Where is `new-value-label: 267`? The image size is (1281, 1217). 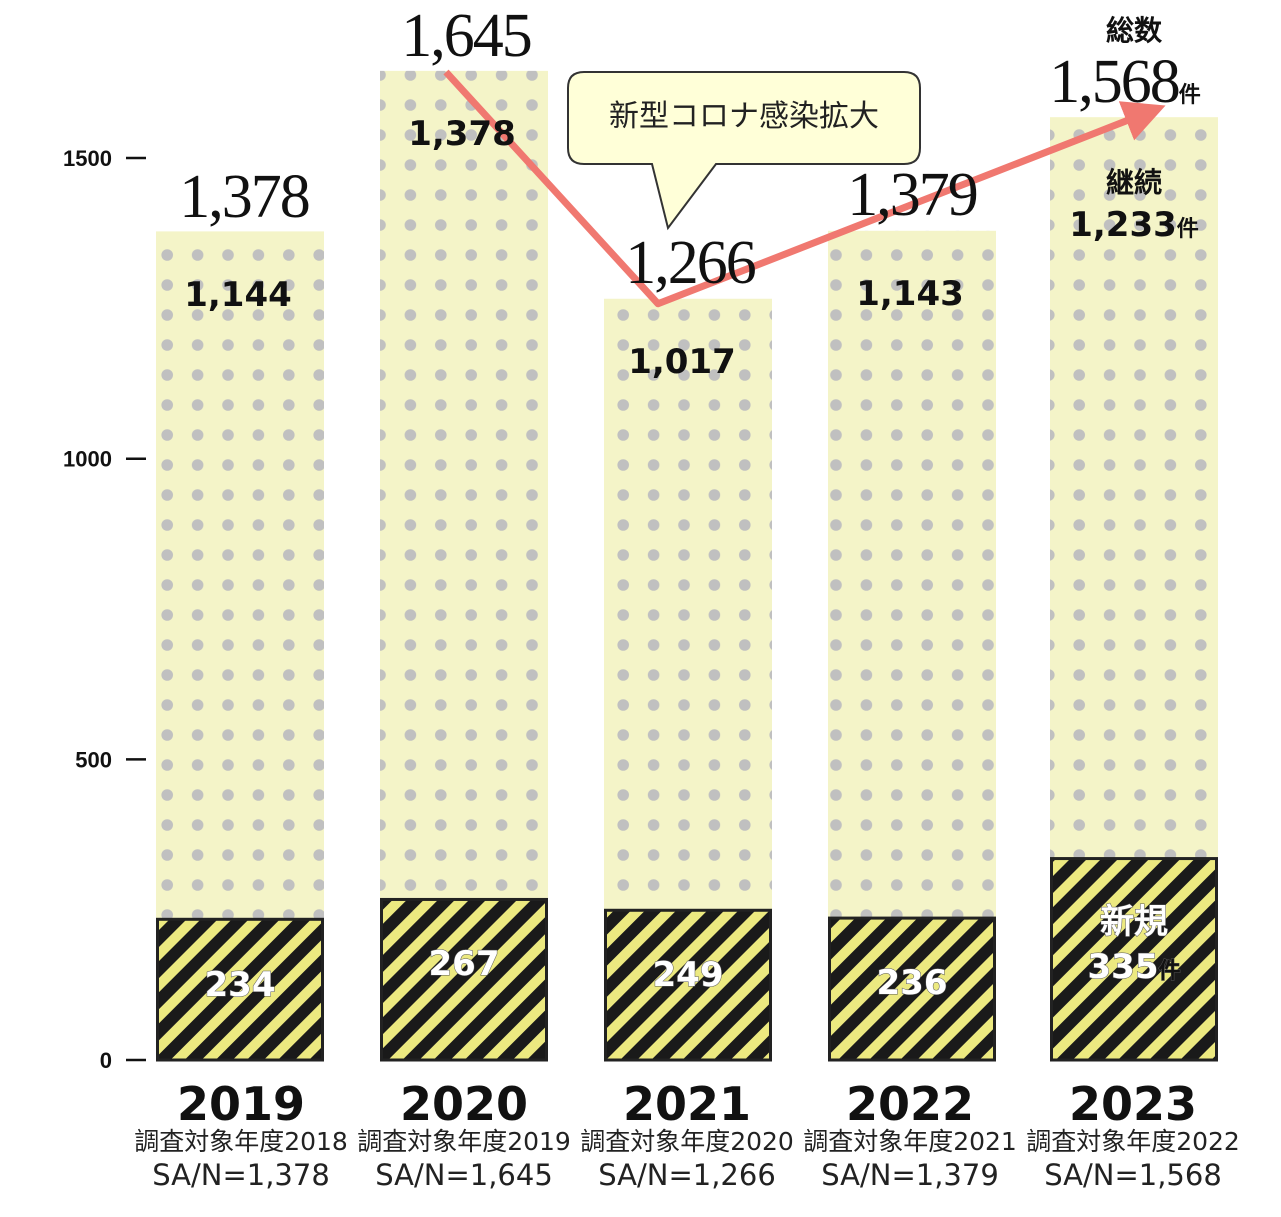 new-value-label: 267 is located at coordinates (464, 964).